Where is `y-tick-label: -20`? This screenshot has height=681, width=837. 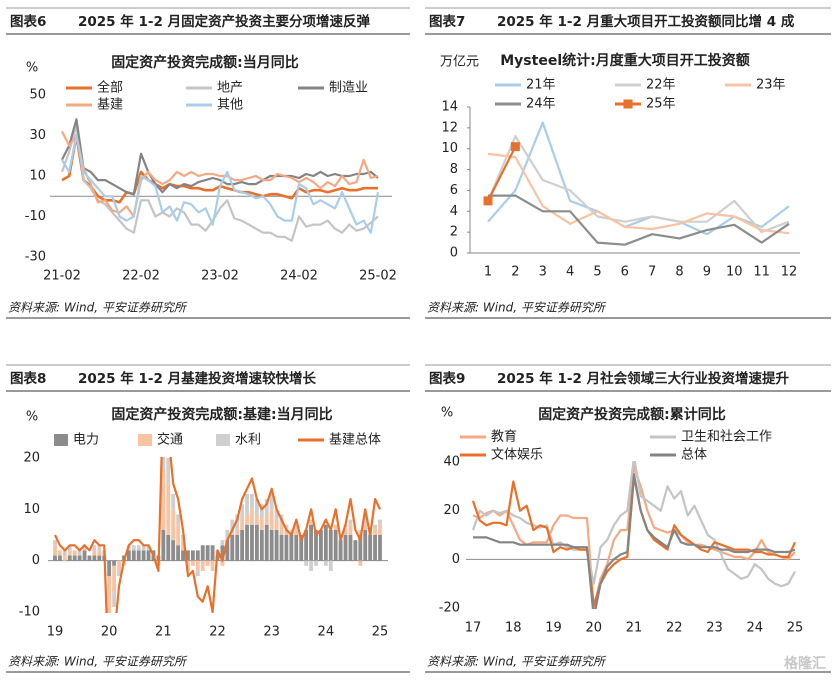 y-tick-label: -20 is located at coordinates (449, 608).